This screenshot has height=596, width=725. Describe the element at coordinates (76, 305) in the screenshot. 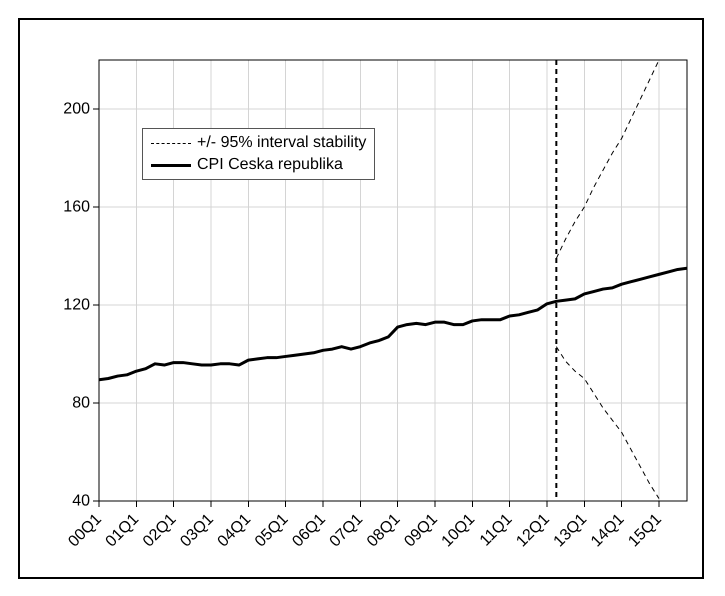

I see `y-tick-label: 120` at that location.